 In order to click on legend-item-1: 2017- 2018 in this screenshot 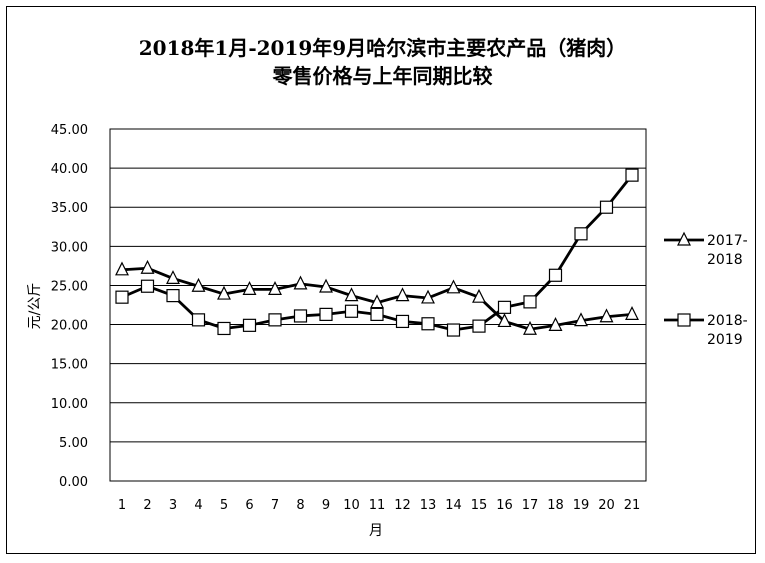, I will do `click(706, 249)`.